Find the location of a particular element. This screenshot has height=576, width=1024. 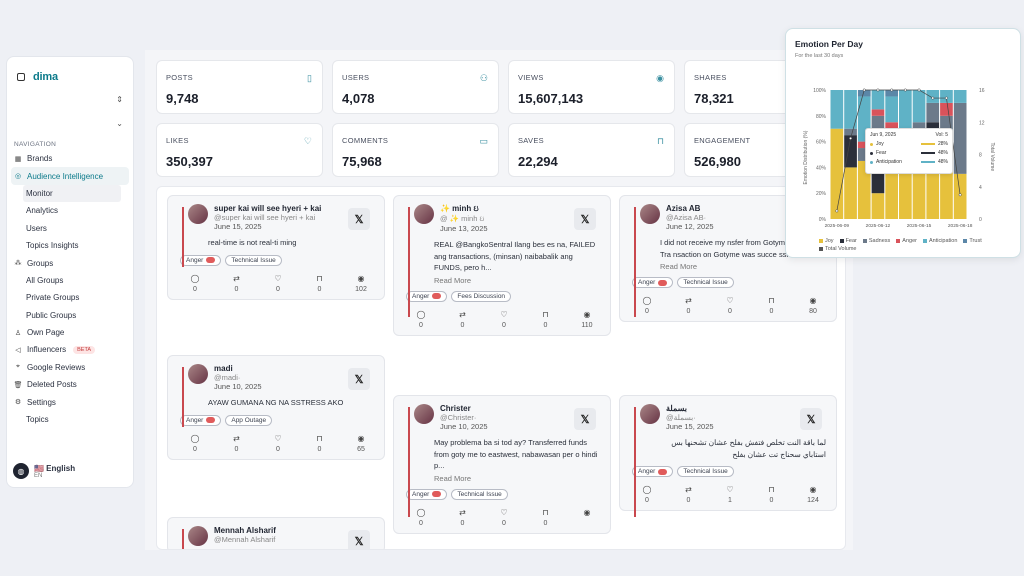

target-icon: ◎ is located at coordinates (18, 177).